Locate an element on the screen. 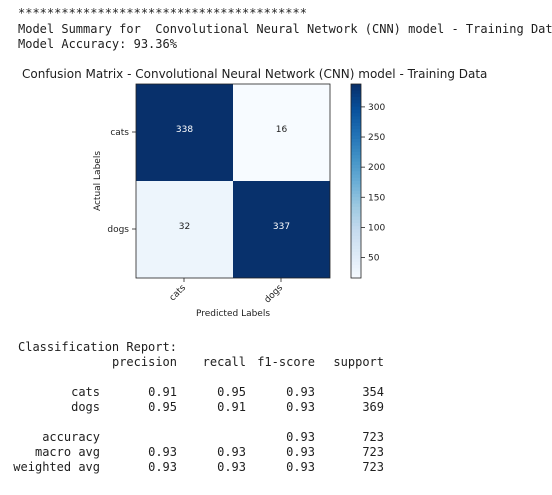 The width and height of the screenshot is (552, 495). colorbar-tick-label: 300 is located at coordinates (376, 108).